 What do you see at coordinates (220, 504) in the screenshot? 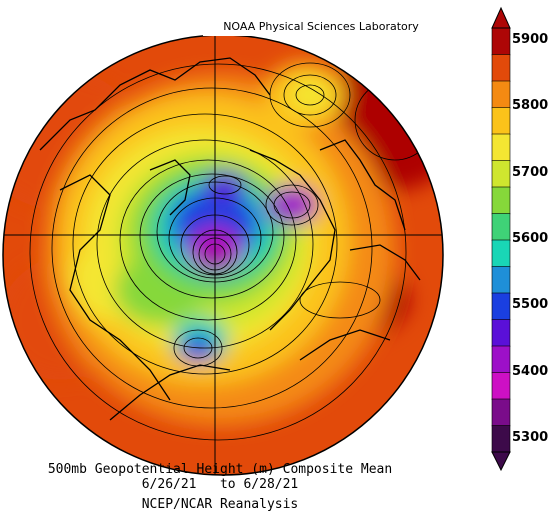
I see `caption-source: NCEP/NCAR Reanalysis` at bounding box center [220, 504].